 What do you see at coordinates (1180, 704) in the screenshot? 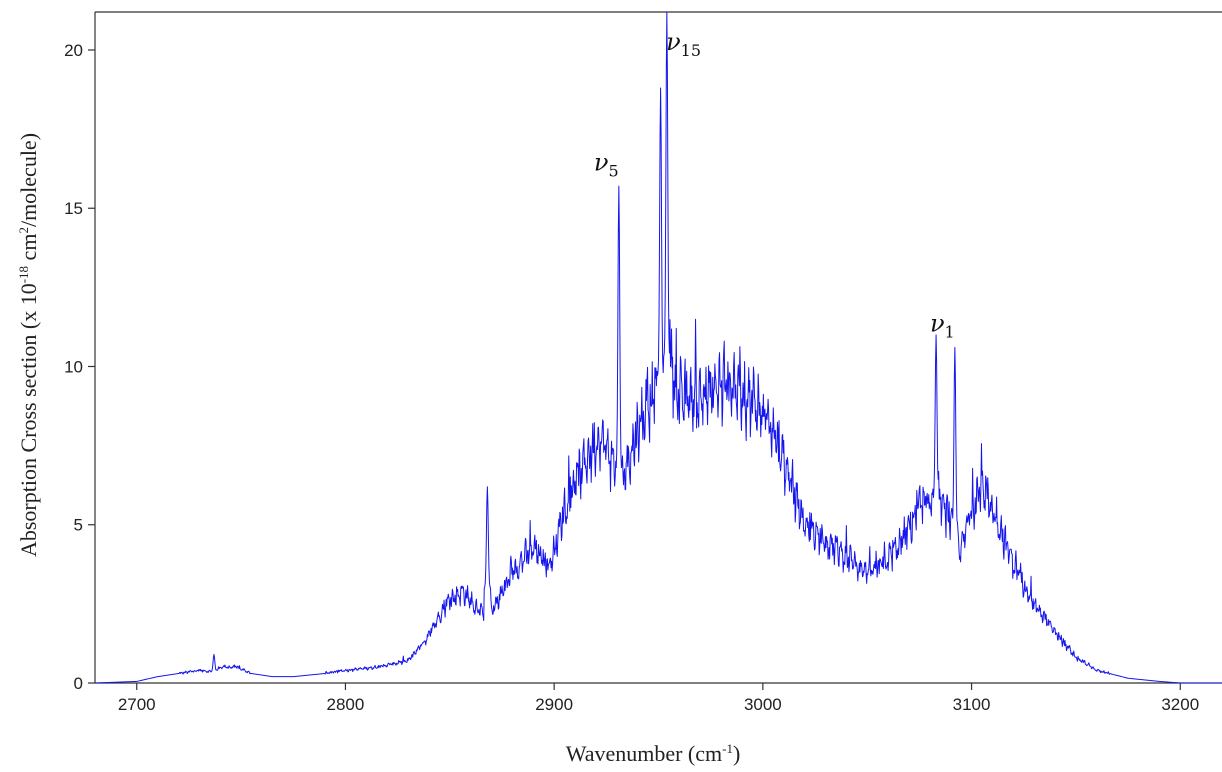
I see `x-tick-label: 3200` at bounding box center [1180, 704].